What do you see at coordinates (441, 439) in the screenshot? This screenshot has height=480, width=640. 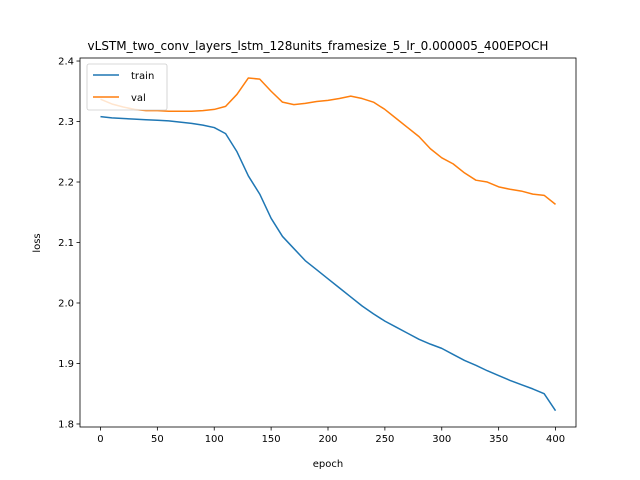 I see `x-tick-label: 300` at bounding box center [441, 439].